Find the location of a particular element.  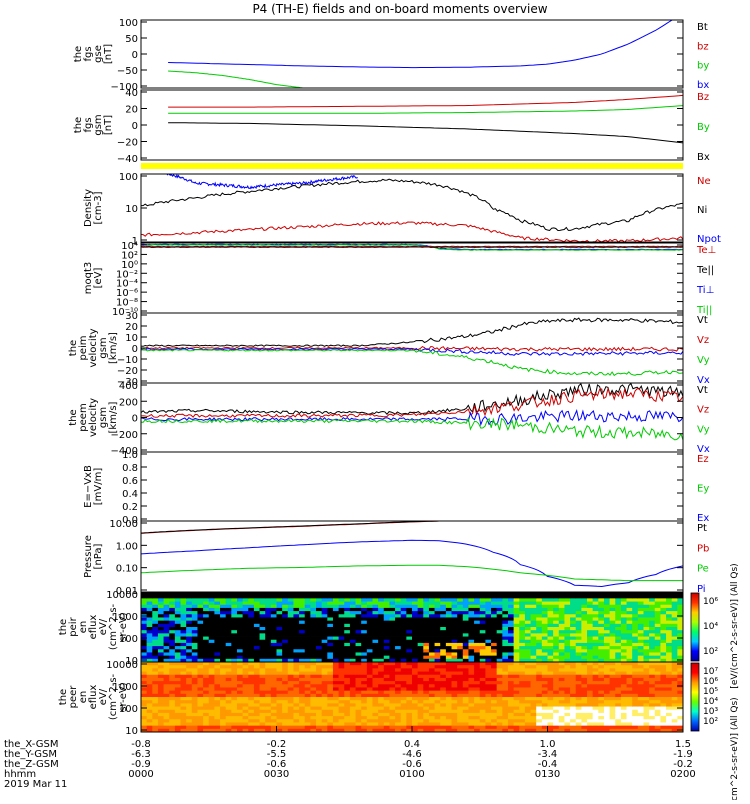

legend-peim_velocity-1: Vz is located at coordinates (703, 340).